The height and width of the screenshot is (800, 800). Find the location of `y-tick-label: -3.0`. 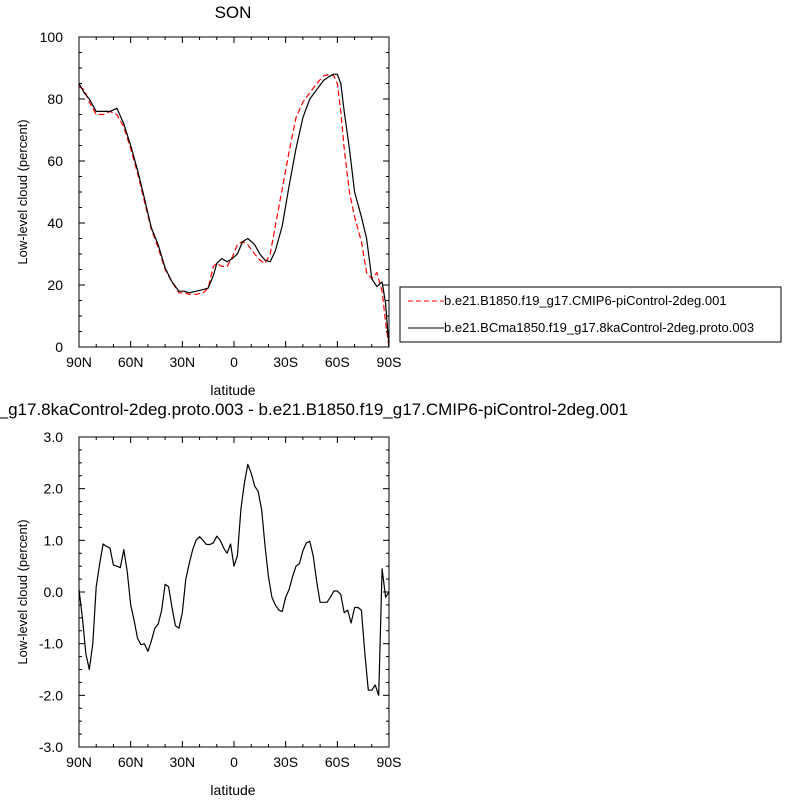

y-tick-label: -3.0 is located at coordinates (51, 747).